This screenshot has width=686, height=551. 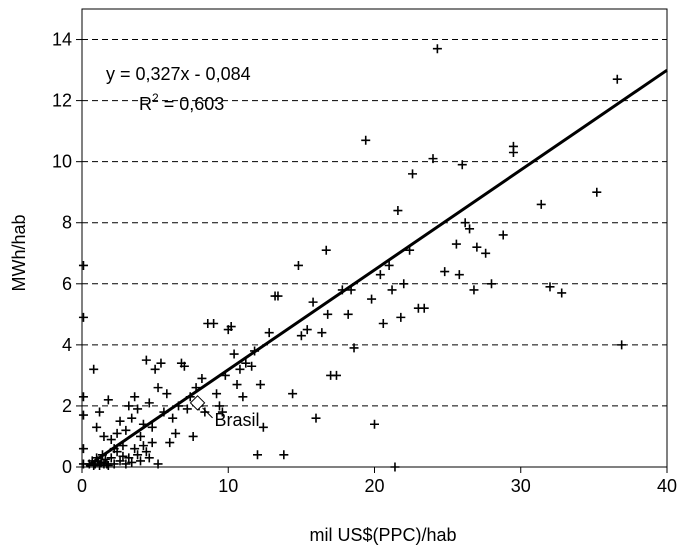 I want to click on brasil-leader-line, so click(x=207, y=413).